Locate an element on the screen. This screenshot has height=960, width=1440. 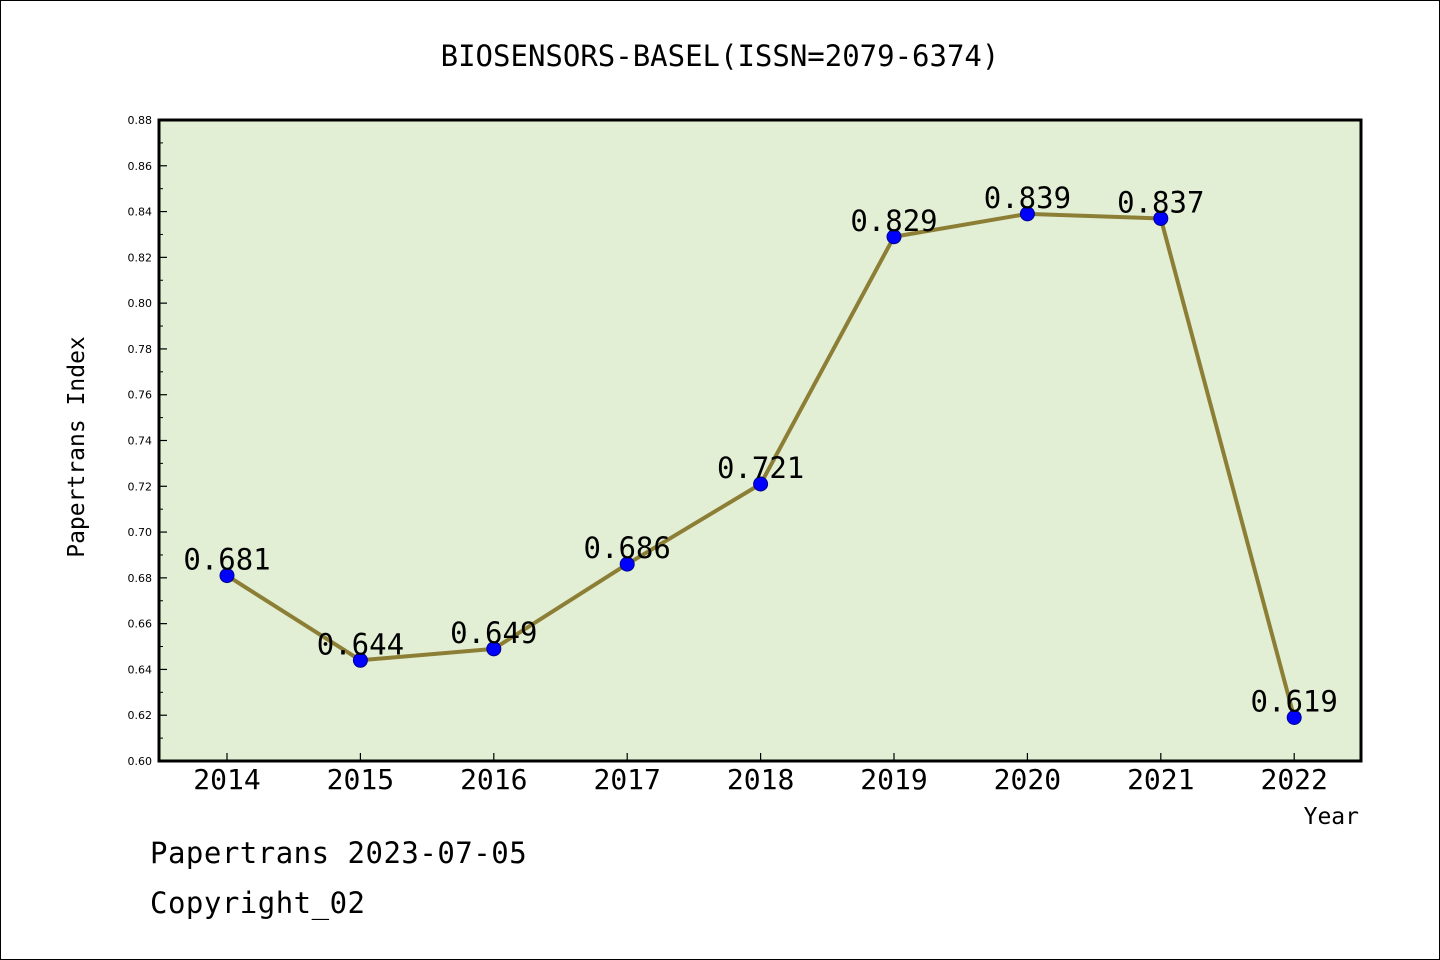
y-tick-label: 0.68 is located at coordinates (140, 578).